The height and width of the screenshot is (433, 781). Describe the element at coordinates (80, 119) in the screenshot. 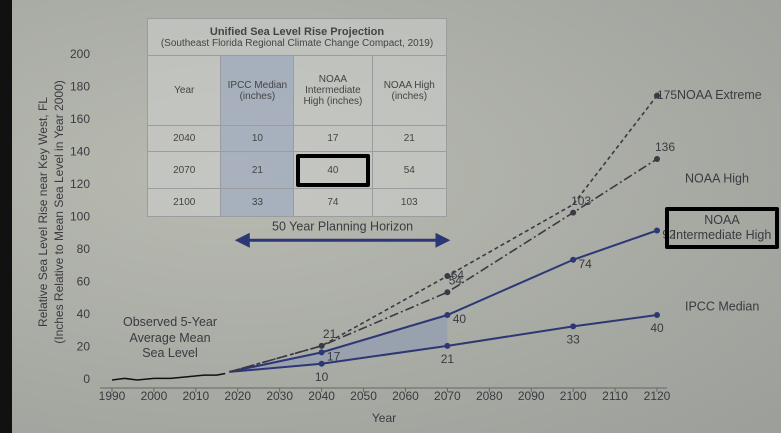

I see `y-tick-label: 160` at that location.